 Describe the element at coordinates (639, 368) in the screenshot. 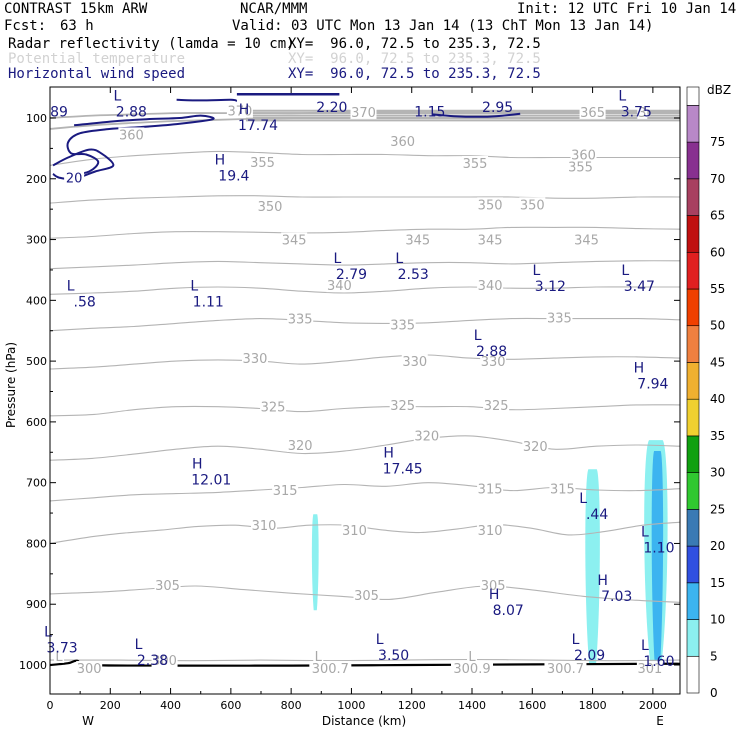

I see `wind-extremum-letter-9: H` at that location.